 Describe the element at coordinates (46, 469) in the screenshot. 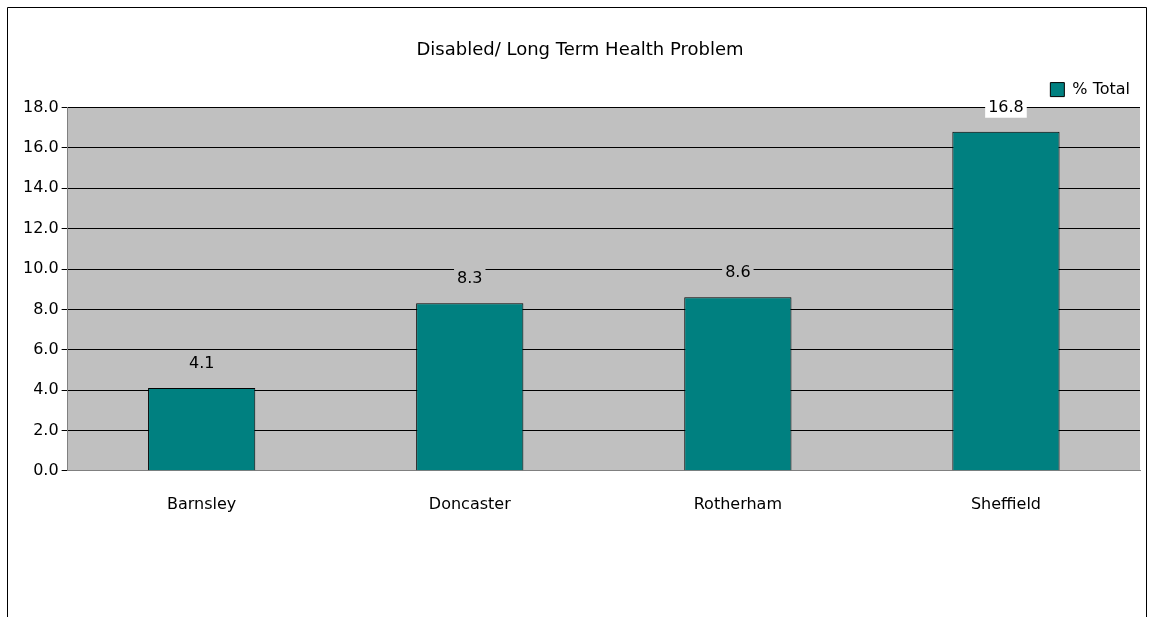

I see `y-tick-label: 0.0` at that location.